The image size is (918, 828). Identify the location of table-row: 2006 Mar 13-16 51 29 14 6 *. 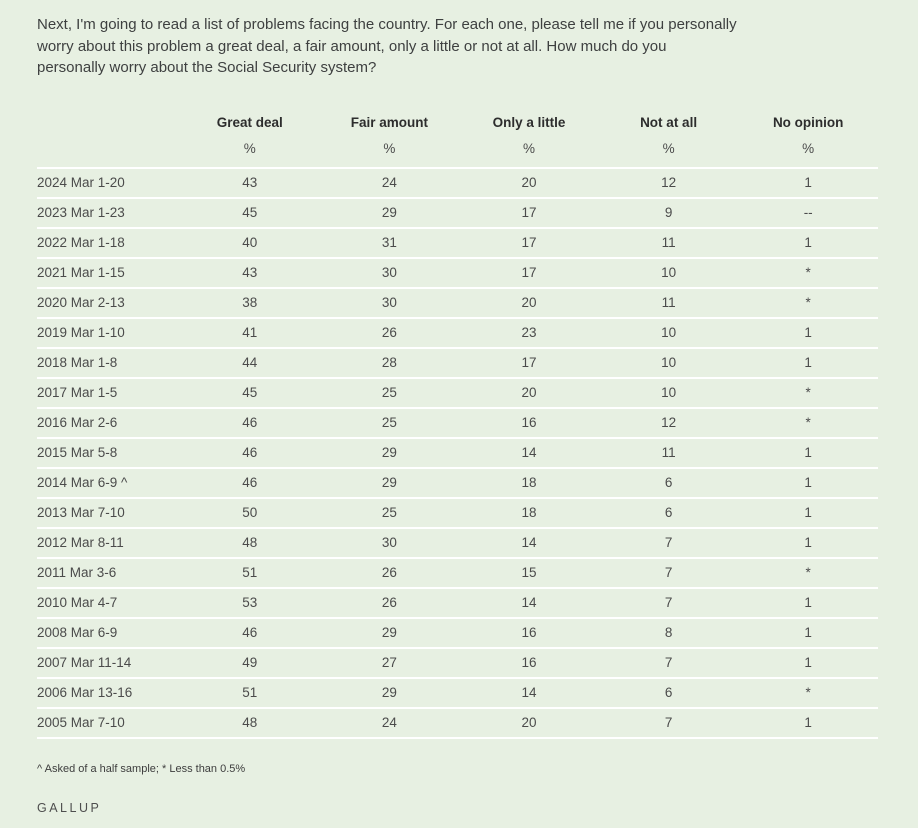
(457, 692).